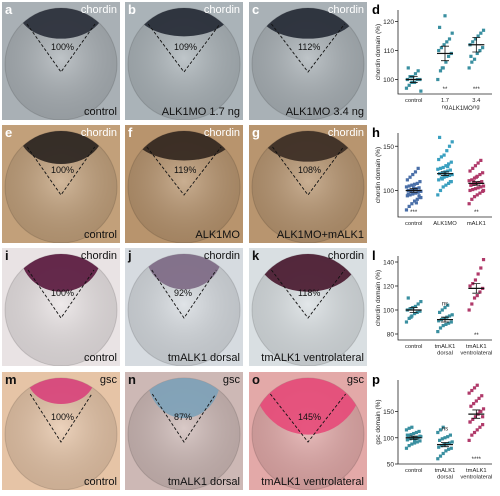  I want to click on embryo-panel-a: a chordin control 100%, so click(61, 61).